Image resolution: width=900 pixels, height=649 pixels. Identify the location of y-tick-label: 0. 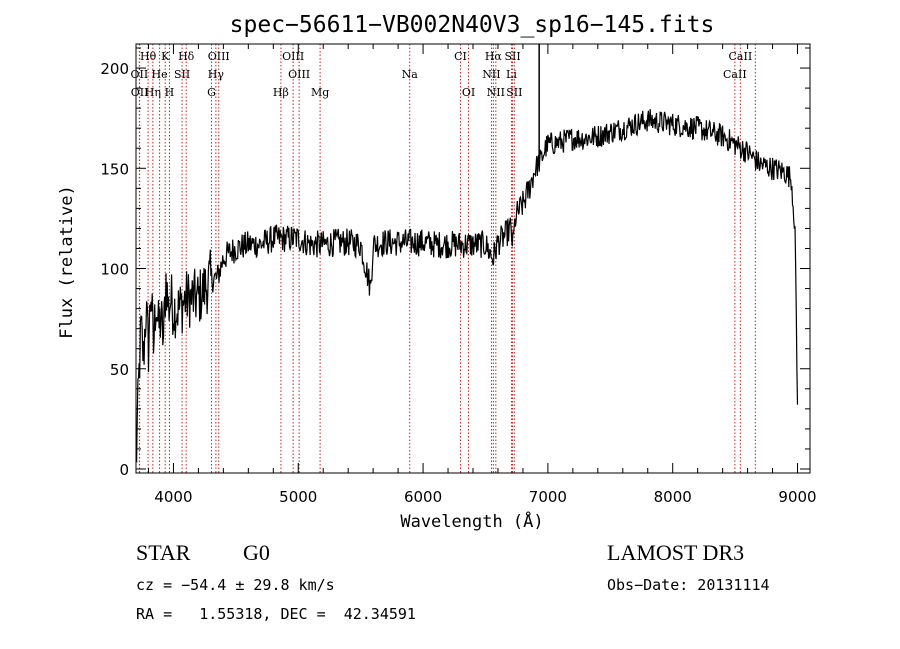
(124, 470).